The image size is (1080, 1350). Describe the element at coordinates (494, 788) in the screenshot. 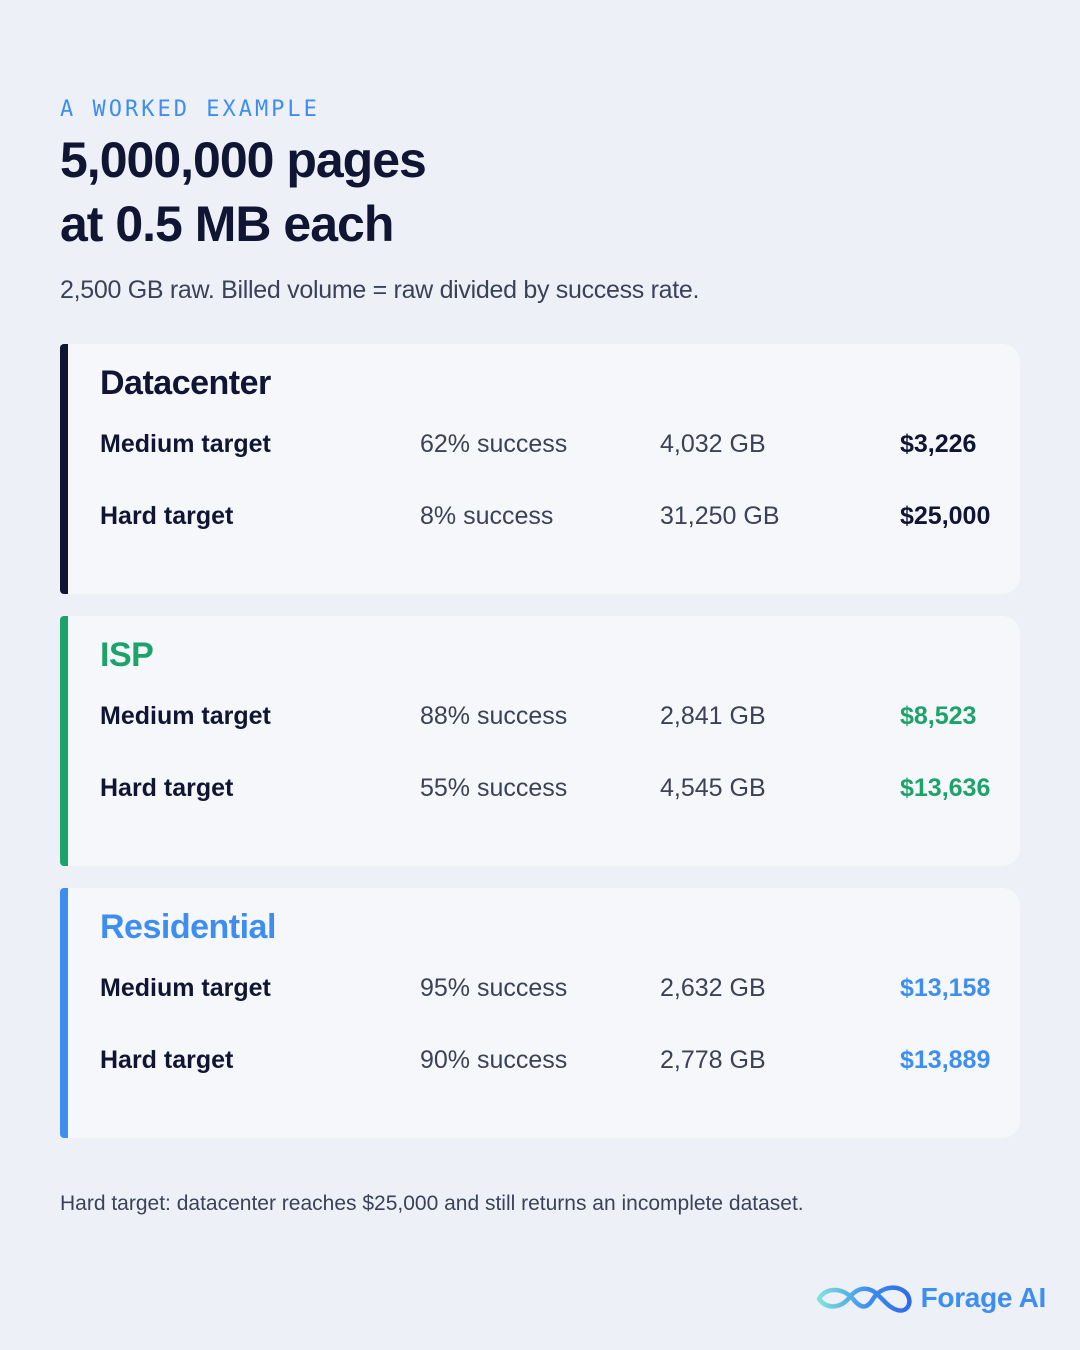

I see `success-rate: 55% success` at that location.